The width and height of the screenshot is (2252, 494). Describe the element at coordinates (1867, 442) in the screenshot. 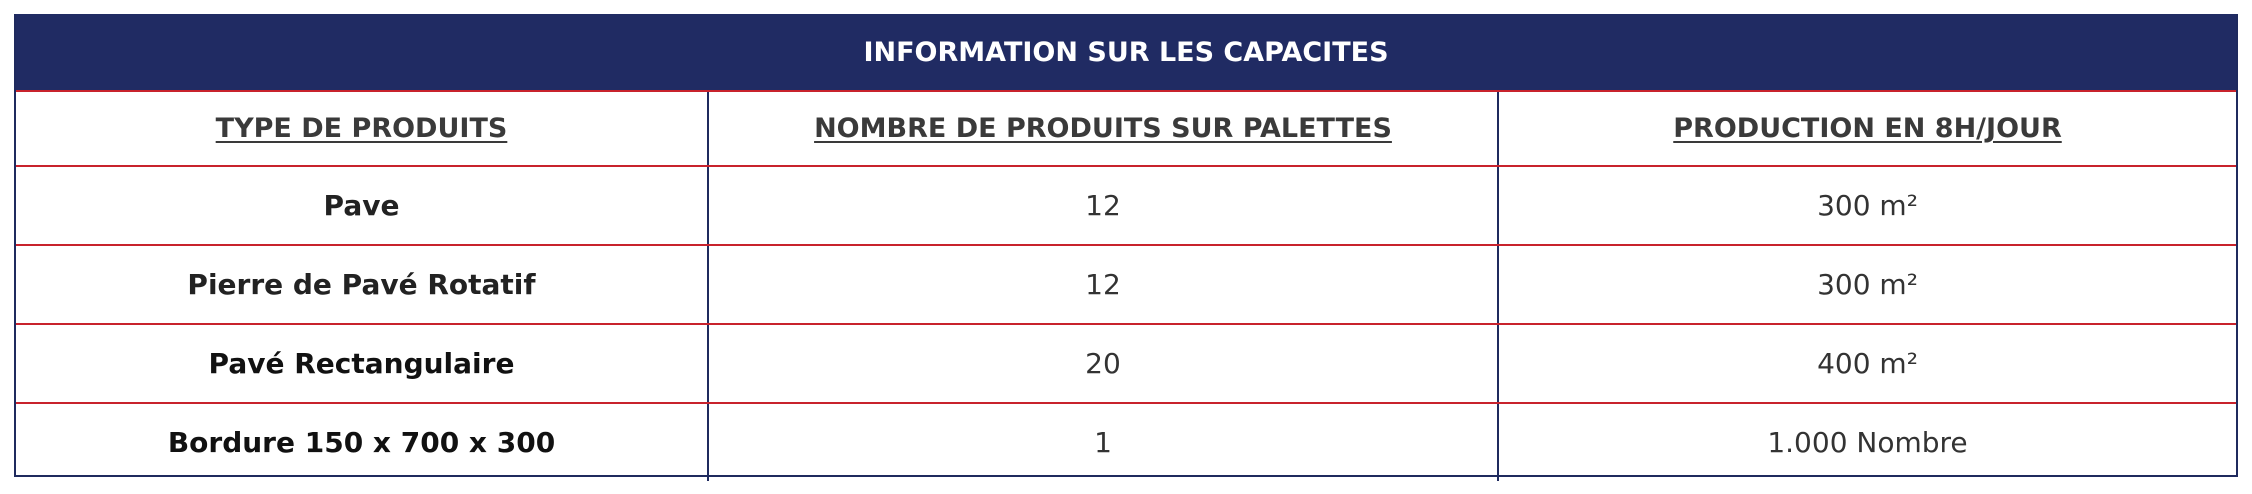

I see `production-cell: 1.000 Nombre` at that location.